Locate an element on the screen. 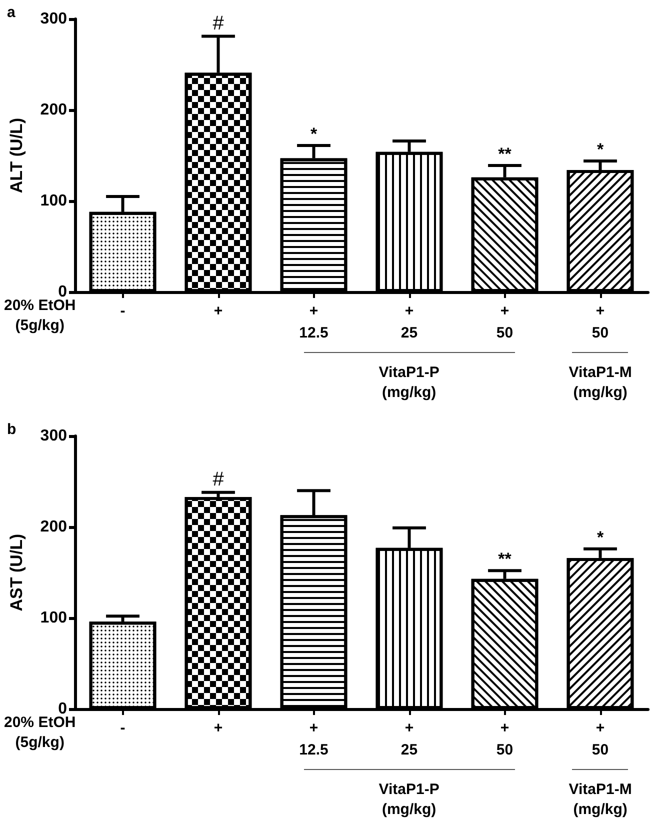 The width and height of the screenshot is (650, 835). y-axis-title: ALT (U/L) is located at coordinates (16, 156).